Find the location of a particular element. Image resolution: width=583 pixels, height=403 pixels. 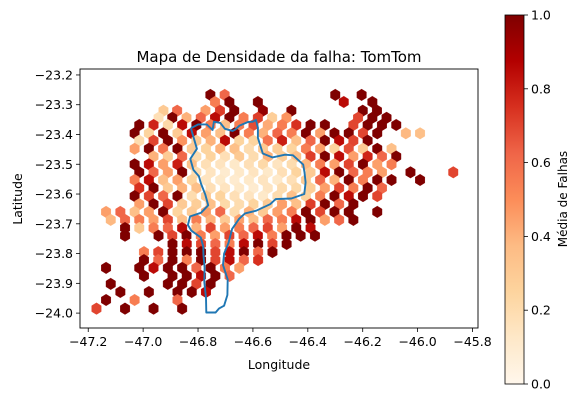

colorbar-tick-label: 0.0 is located at coordinates (541, 384).